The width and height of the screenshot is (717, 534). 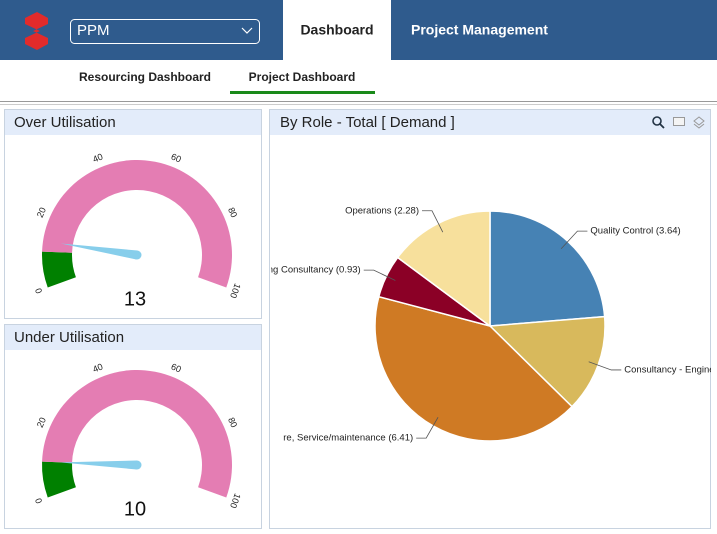 I want to click on logo, so click(x=36, y=31).